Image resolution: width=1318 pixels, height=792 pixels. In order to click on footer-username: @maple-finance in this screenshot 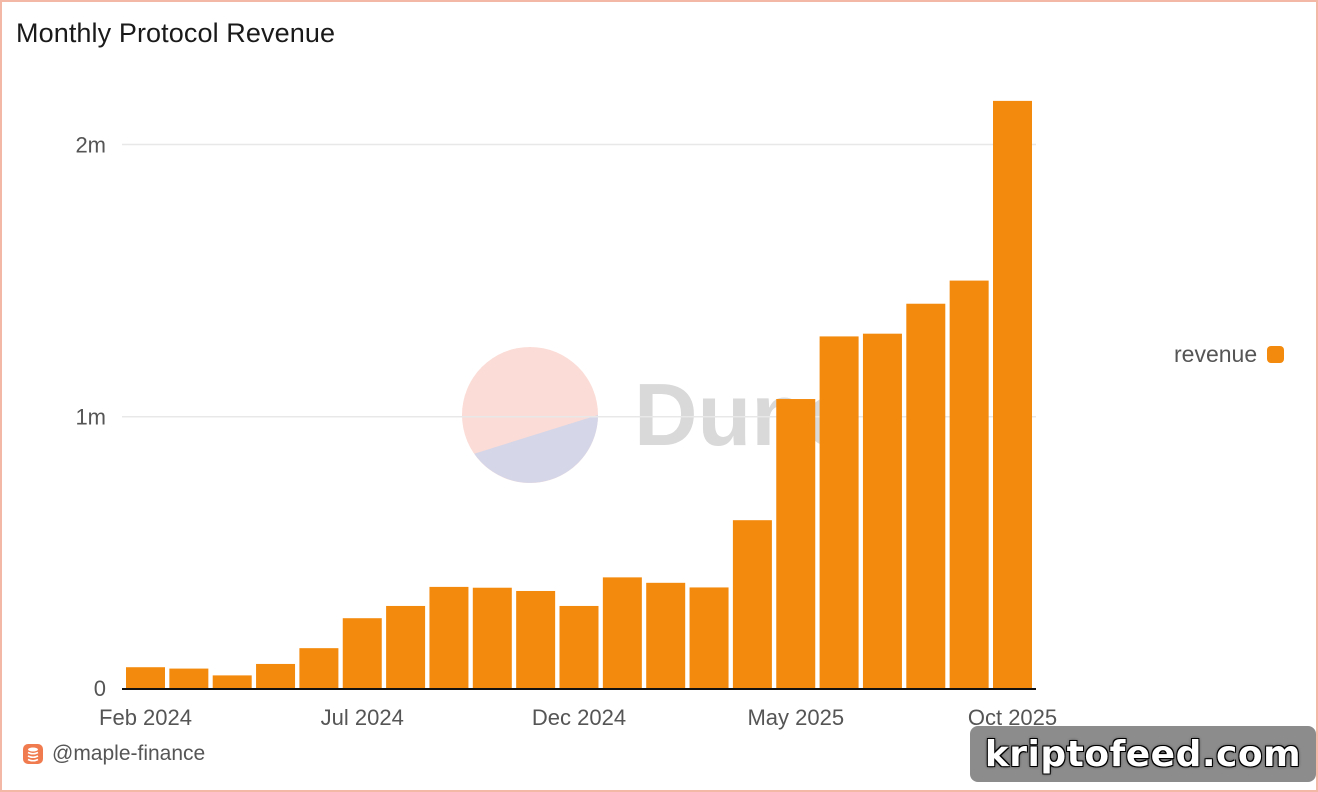, I will do `click(129, 753)`.